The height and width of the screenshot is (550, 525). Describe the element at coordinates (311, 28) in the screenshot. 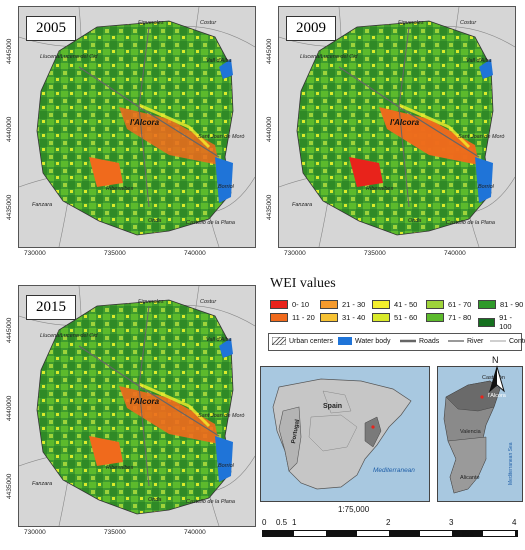

I see `year-label: 2009` at that location.